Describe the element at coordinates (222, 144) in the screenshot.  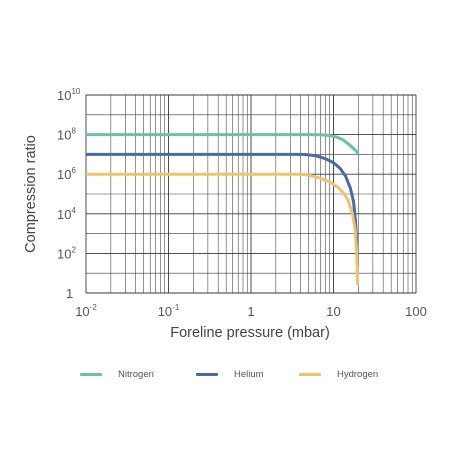
I see `series-line-nitrogen` at that location.